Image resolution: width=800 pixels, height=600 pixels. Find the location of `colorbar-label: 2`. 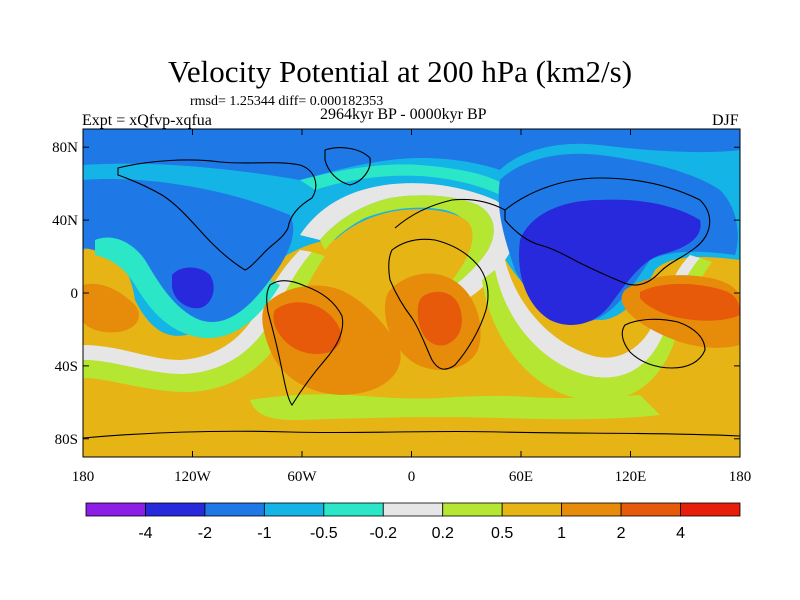

colorbar-label: 2 is located at coordinates (621, 533).